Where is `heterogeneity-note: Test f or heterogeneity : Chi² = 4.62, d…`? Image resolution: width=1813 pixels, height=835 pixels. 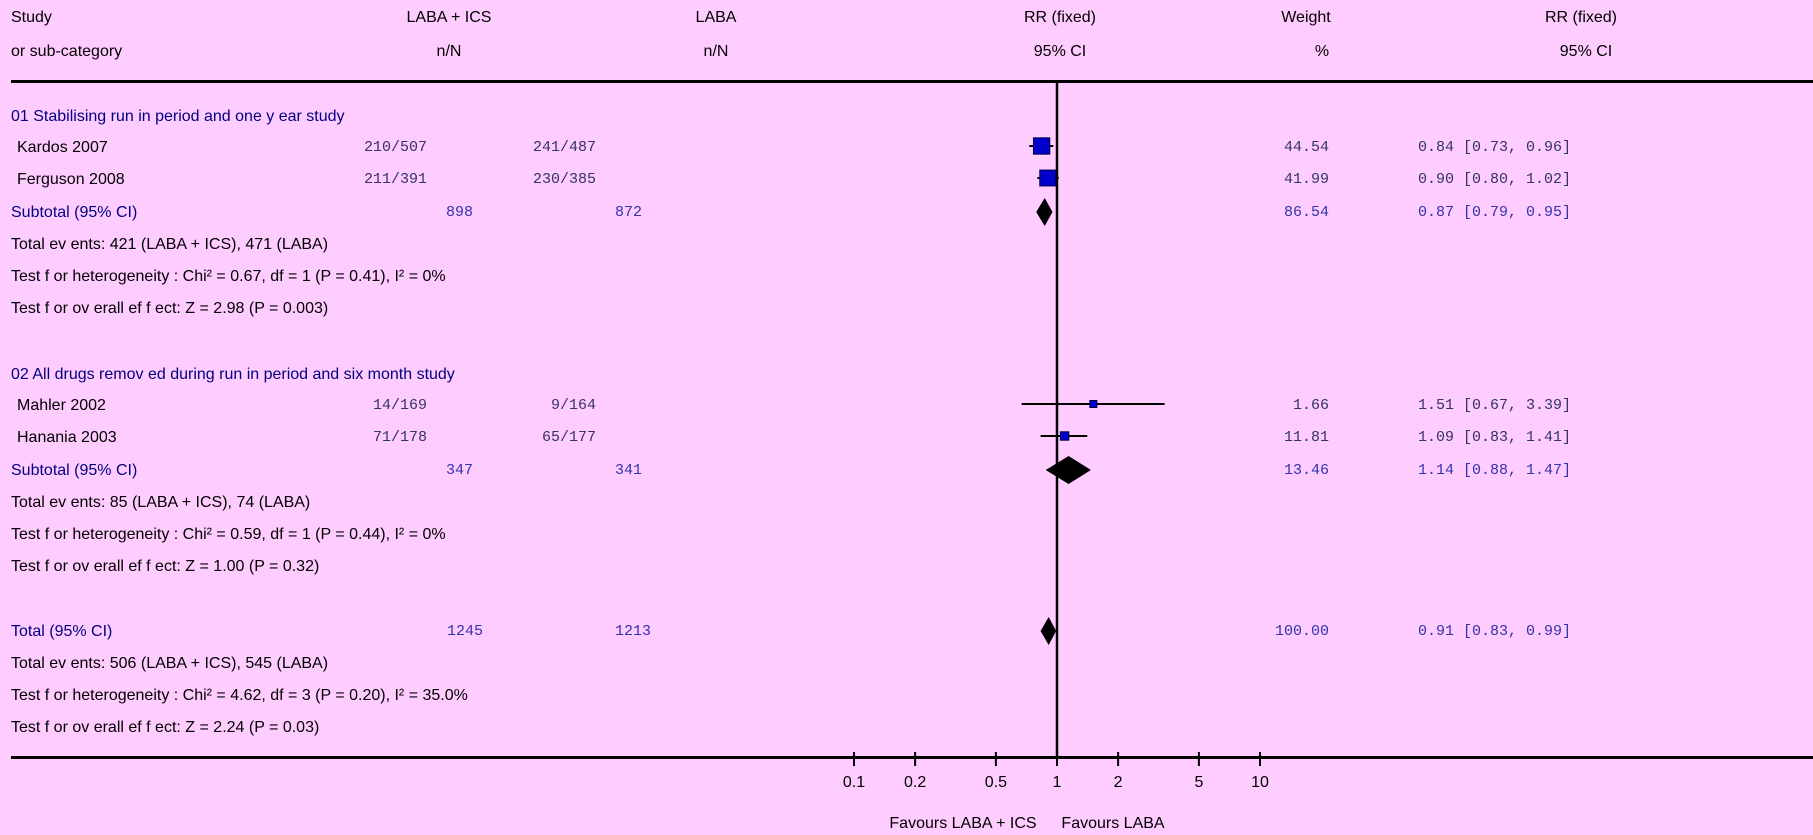
heterogeneity-note: Test f or heterogeneity : Chi² = 4.62, d… is located at coordinates (239, 695).